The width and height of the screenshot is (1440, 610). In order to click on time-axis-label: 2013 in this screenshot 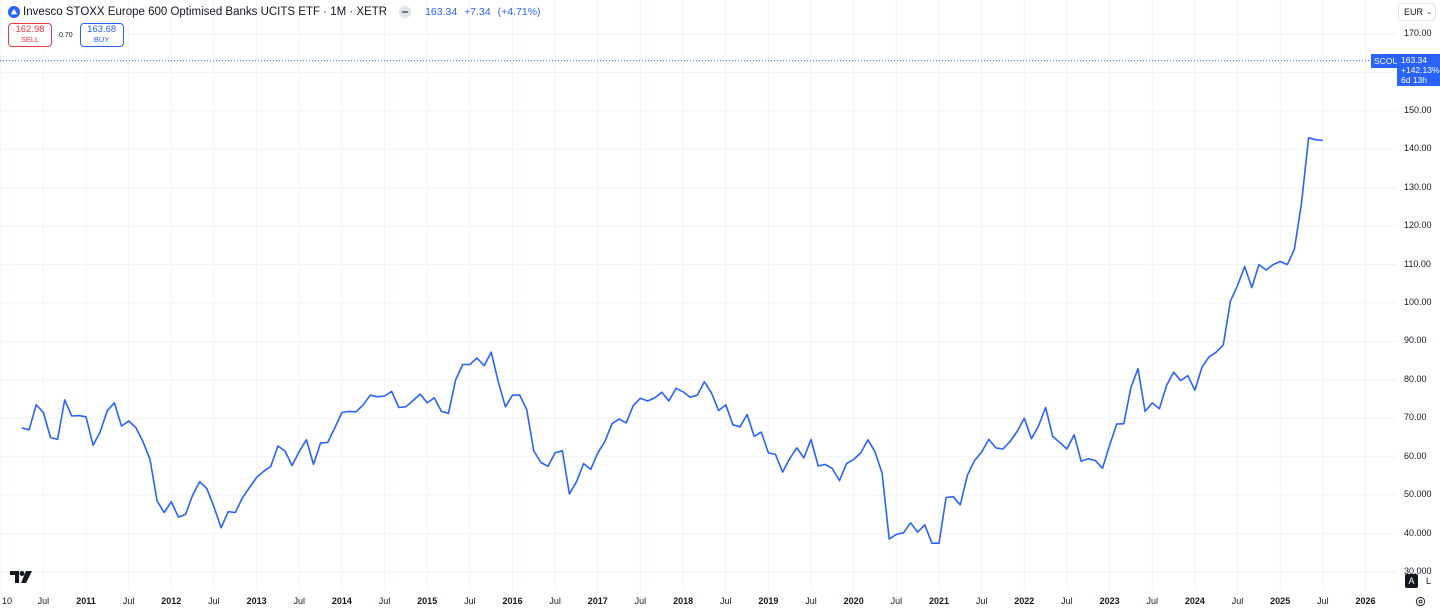, I will do `click(256, 601)`.